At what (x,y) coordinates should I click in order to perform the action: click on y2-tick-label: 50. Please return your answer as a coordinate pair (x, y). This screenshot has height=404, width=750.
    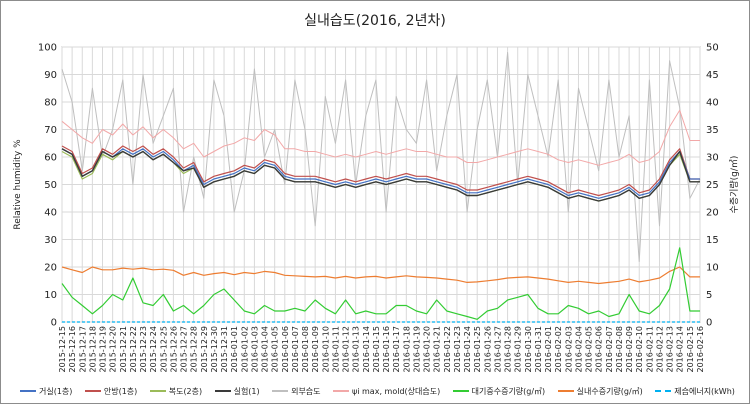
    Looking at the image, I should click on (712, 48).